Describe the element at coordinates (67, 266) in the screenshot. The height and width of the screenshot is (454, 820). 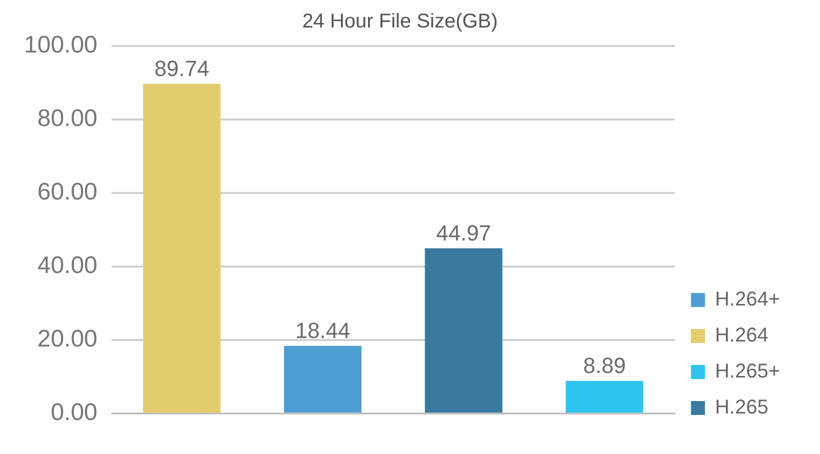
I see `y-tick-label: 40.00` at that location.